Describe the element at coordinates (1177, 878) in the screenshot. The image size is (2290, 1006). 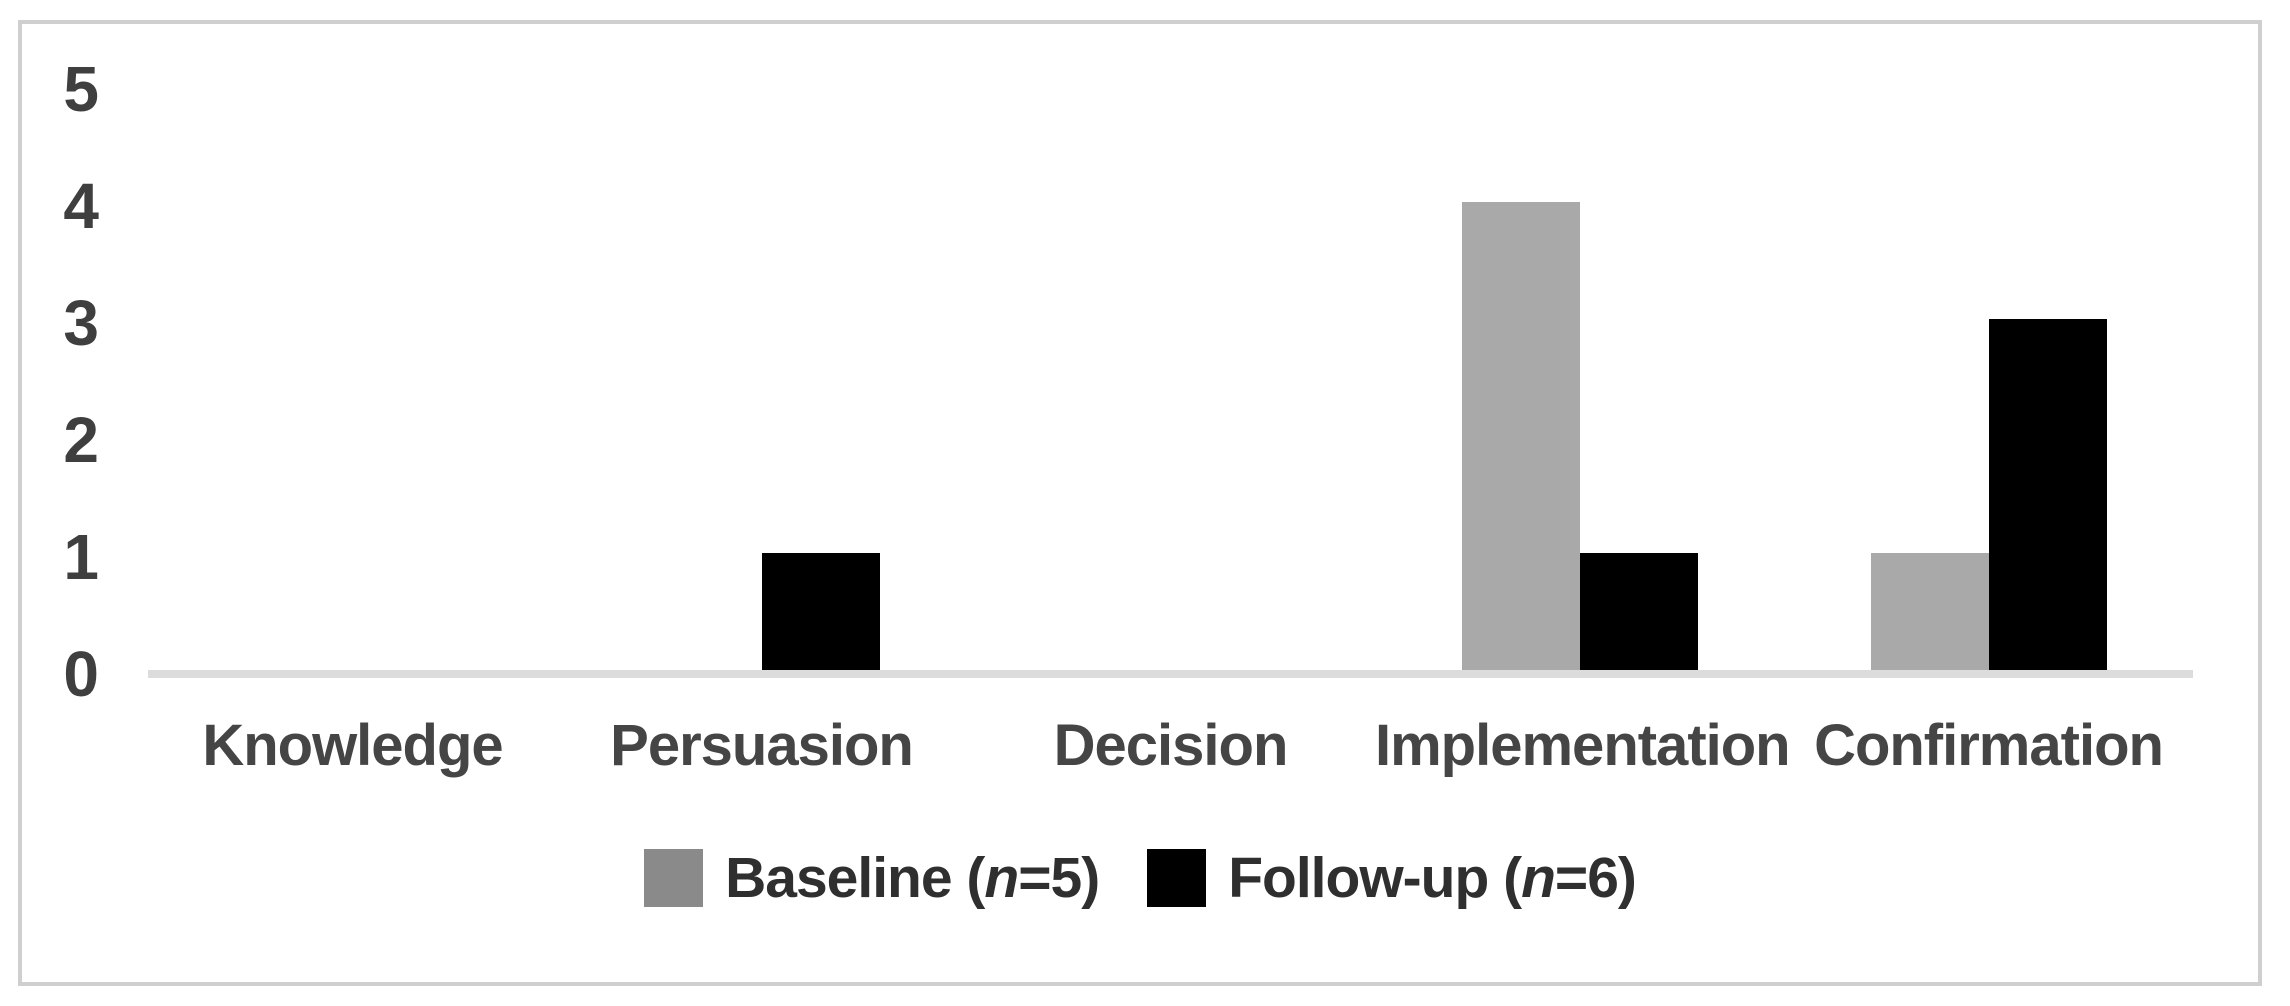
I see `legend-swatch-followup` at that location.